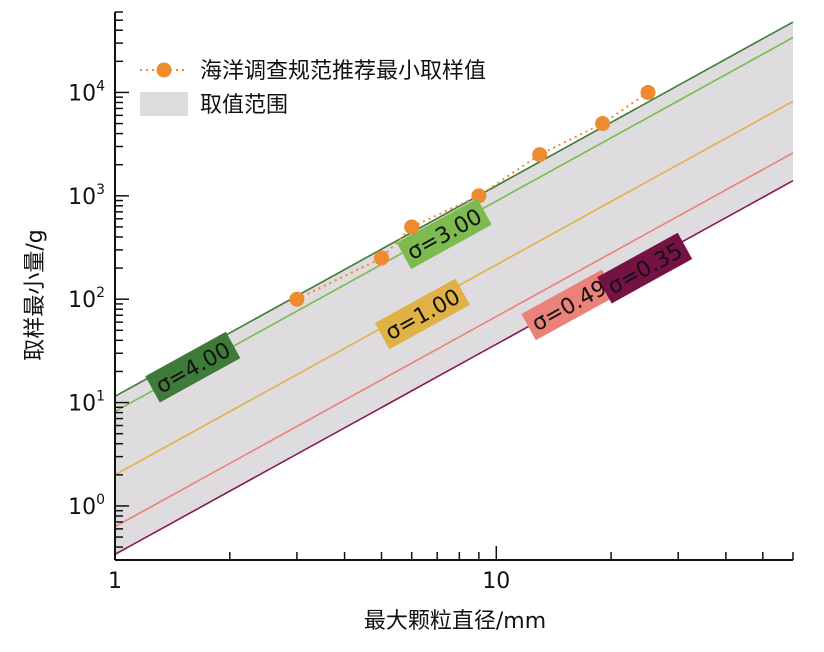 This screenshot has height=652, width=824. Describe the element at coordinates (496, 581) in the screenshot. I see `x-tick-label: 10` at that location.